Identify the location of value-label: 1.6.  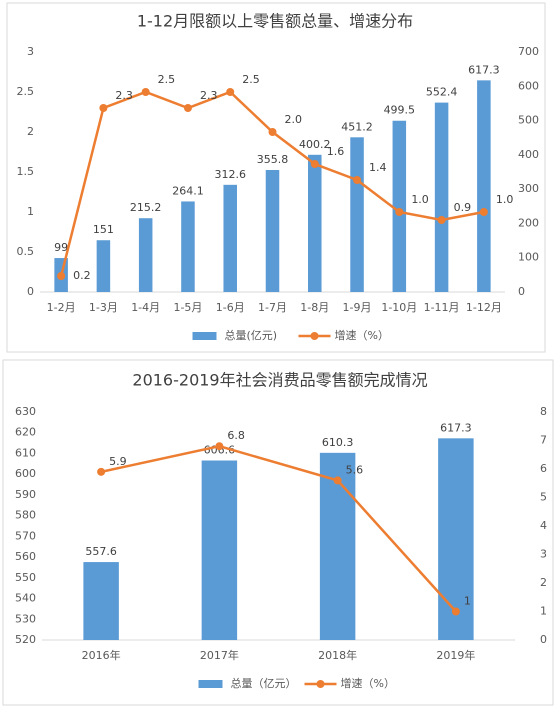
(336, 151).